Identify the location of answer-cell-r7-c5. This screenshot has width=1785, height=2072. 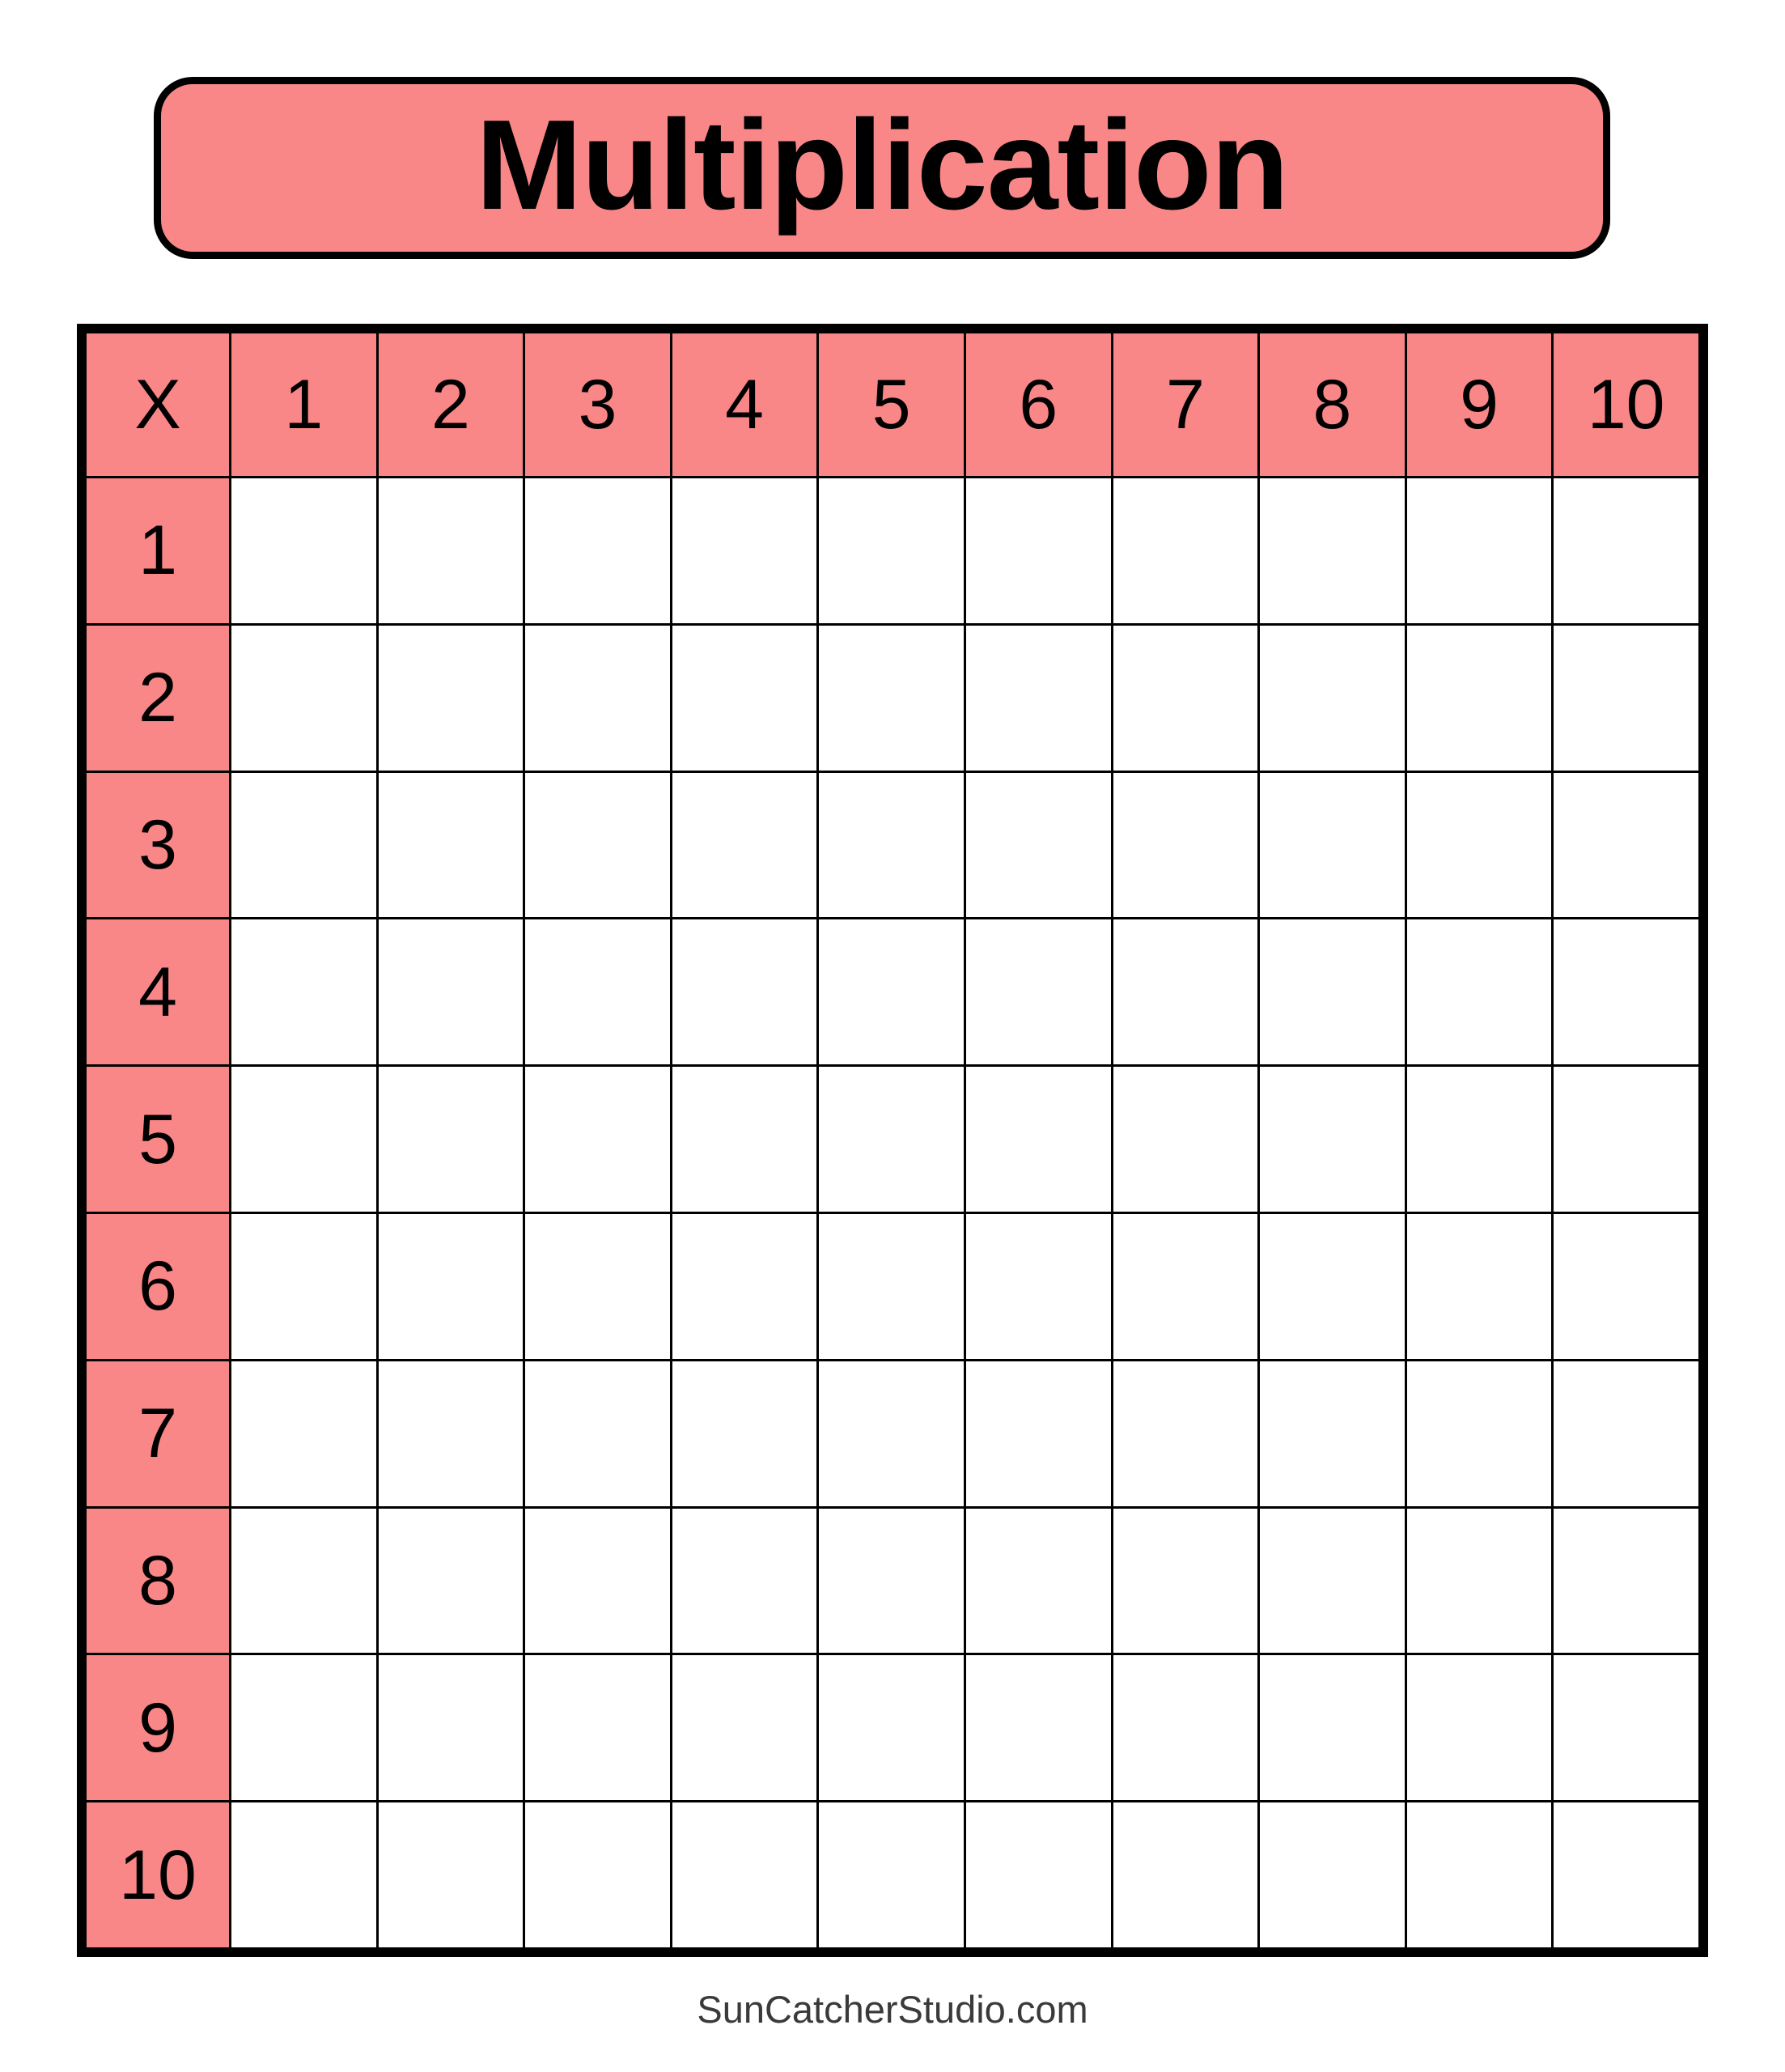
(891, 1433).